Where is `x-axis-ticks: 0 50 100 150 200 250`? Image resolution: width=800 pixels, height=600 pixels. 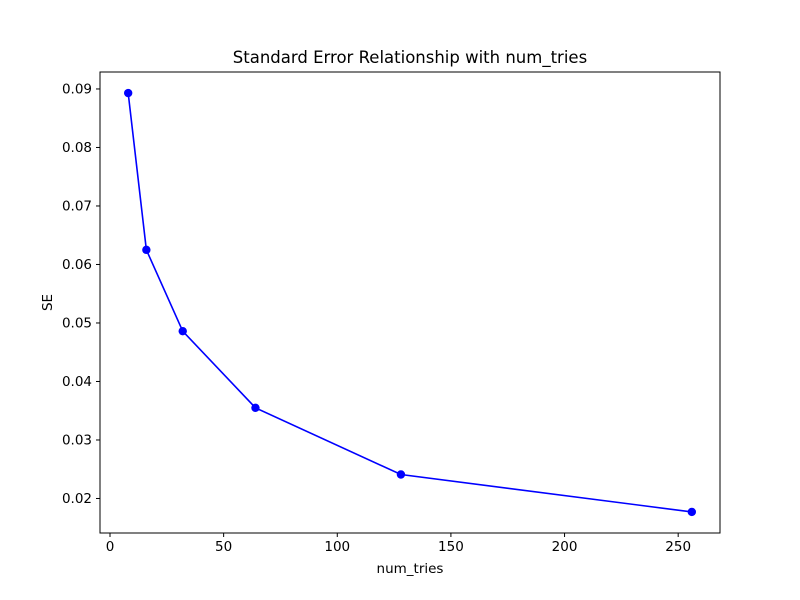 x-axis-ticks: 0 50 100 150 200 250 is located at coordinates (398, 544).